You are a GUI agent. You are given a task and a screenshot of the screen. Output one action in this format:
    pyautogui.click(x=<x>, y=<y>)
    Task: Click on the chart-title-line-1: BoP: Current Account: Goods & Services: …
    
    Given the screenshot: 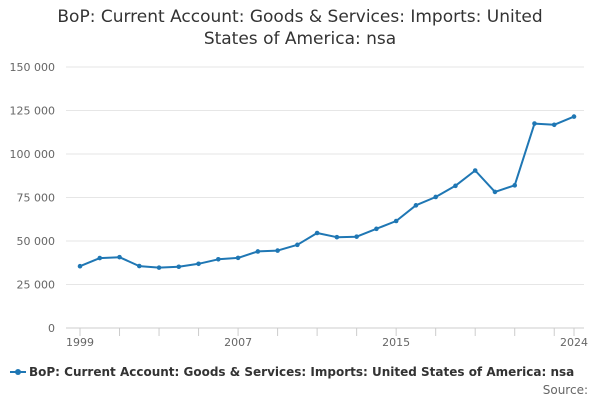 What is the action you would take?
    pyautogui.click(x=300, y=17)
    